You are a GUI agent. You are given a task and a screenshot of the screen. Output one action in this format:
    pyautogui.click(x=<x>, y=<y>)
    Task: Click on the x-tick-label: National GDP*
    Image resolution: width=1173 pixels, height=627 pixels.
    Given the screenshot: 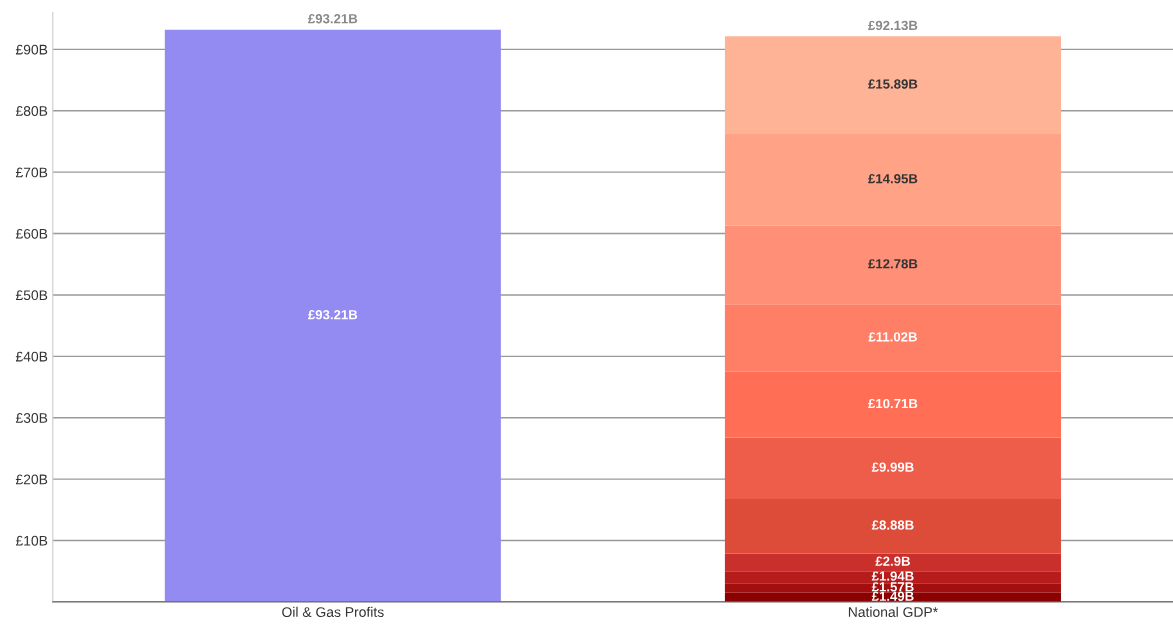 What is the action you would take?
    pyautogui.click(x=893, y=611)
    